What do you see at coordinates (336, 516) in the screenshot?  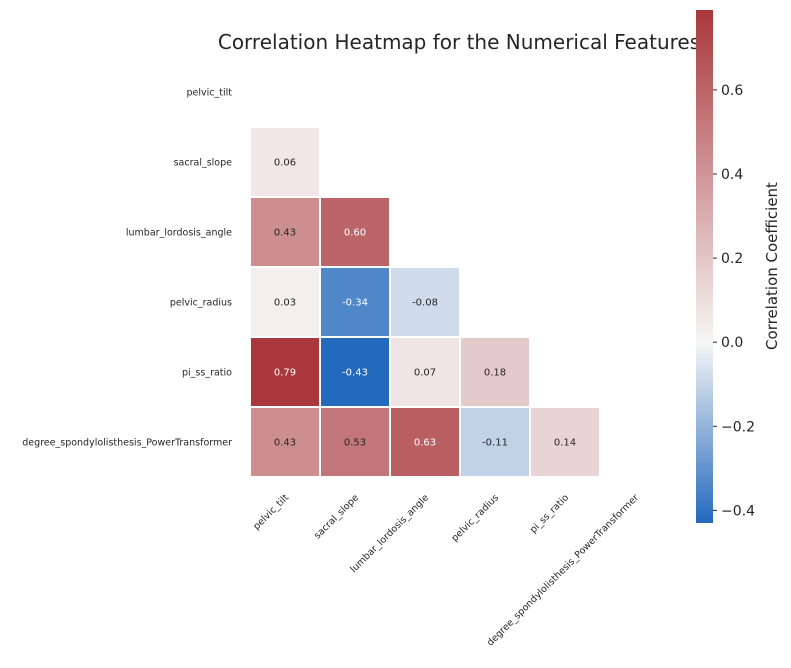 I see `x-tick-label: sacral_slope` at bounding box center [336, 516].